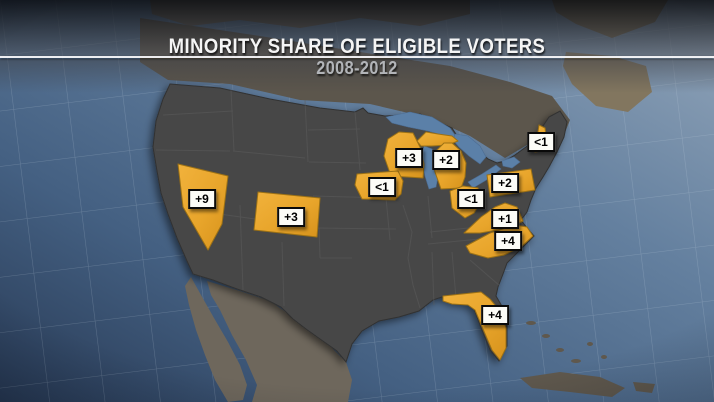  Describe the element at coordinates (357, 46) in the screenshot. I see `page-title: MINORITY SHARE OF ELIGIBLE VOTERS` at that location.